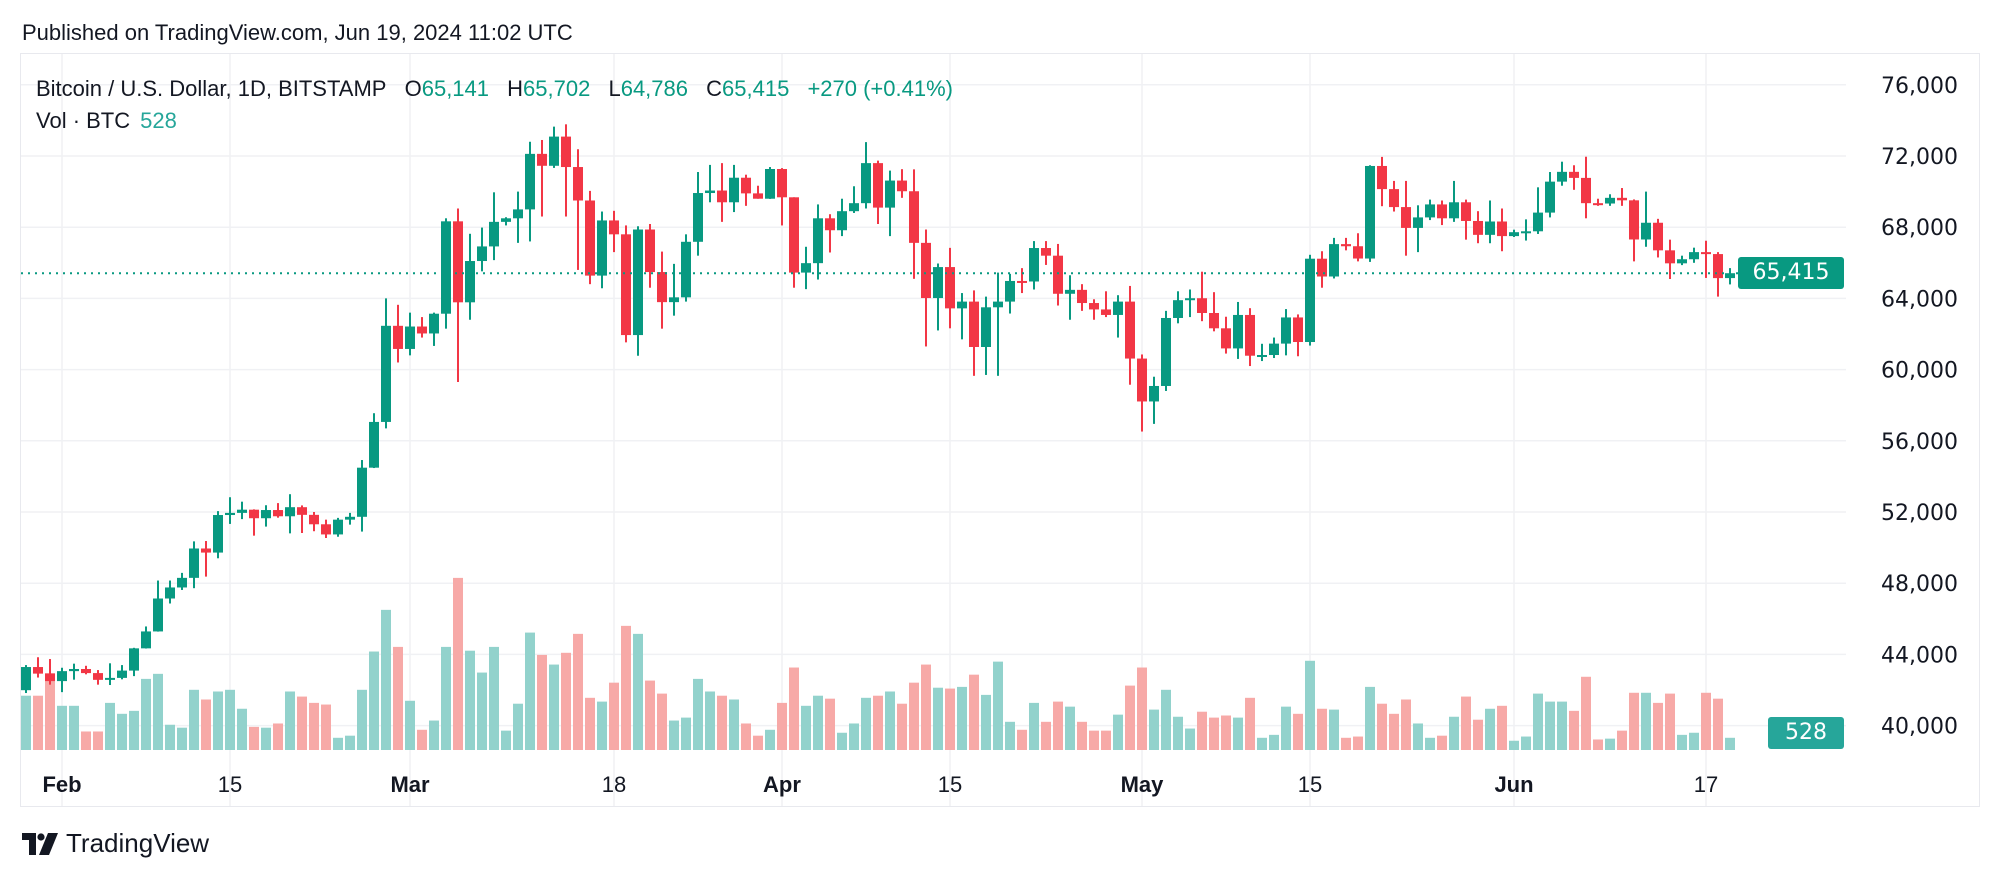 The width and height of the screenshot is (1996, 878). What do you see at coordinates (1919, 584) in the screenshot?
I see `y-tick-label: 48,000` at bounding box center [1919, 584].